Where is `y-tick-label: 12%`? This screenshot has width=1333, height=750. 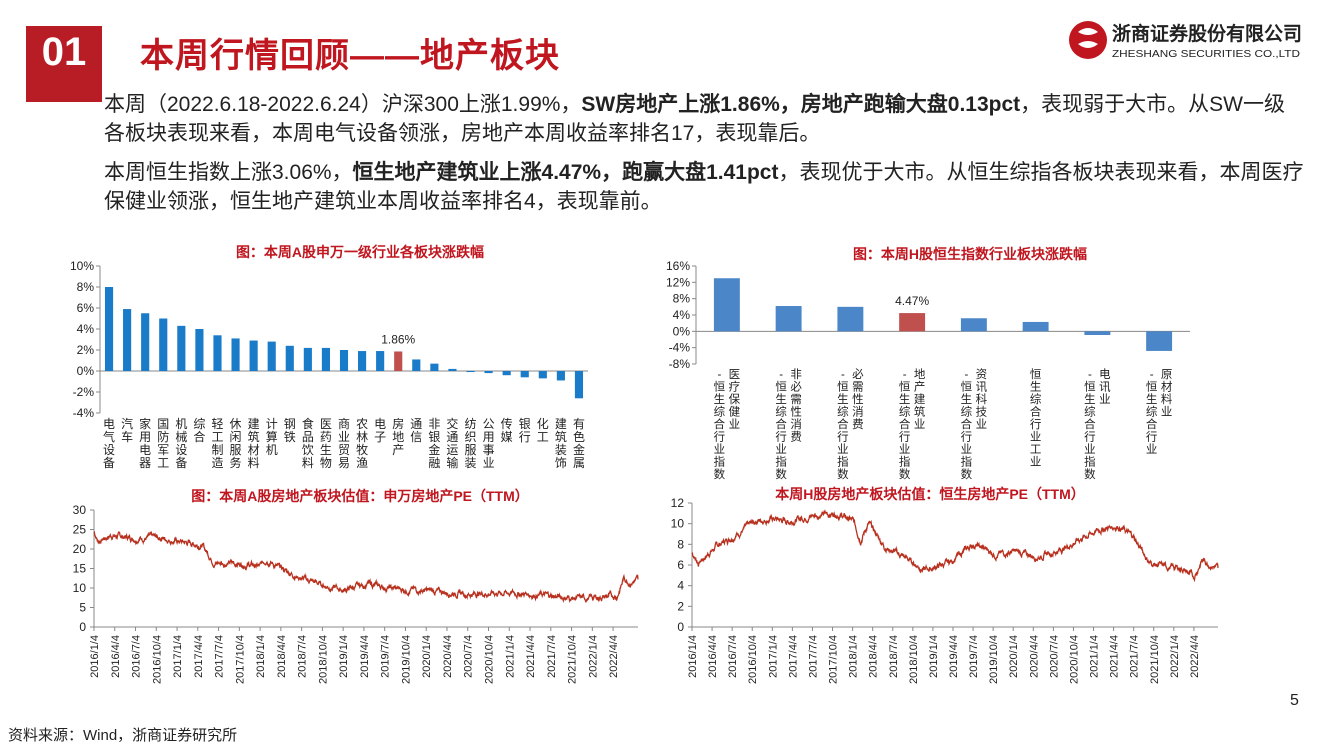
y-tick-label: 12% is located at coordinates (678, 282).